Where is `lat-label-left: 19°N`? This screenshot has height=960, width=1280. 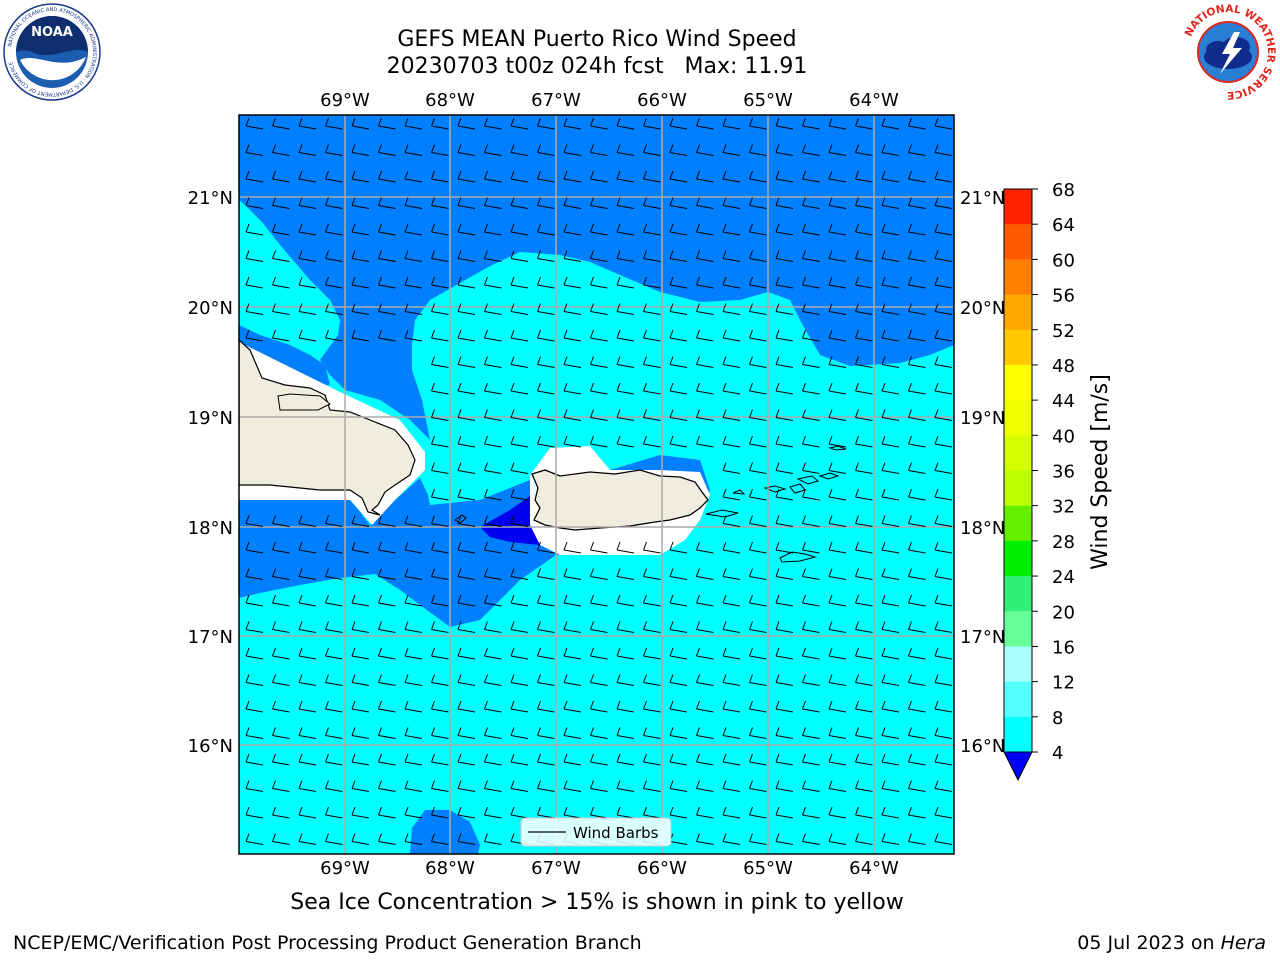
lat-label-left: 19°N is located at coordinates (210, 418).